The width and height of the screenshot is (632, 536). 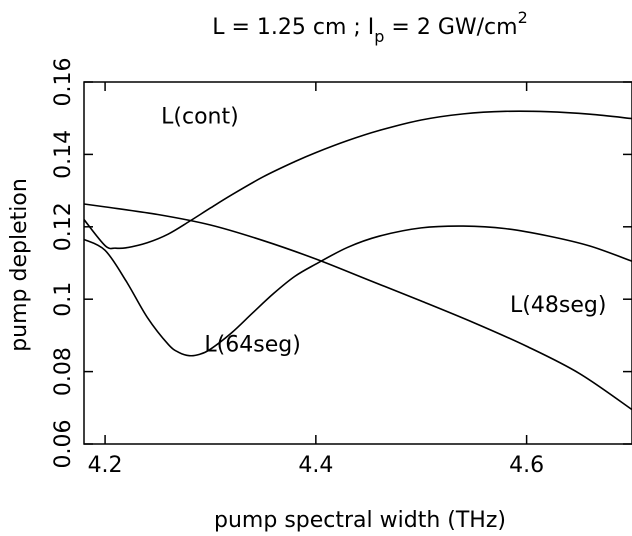 What do you see at coordinates (252, 345) in the screenshot?
I see `series-label-l-64seg: L(64seg)` at bounding box center [252, 345].